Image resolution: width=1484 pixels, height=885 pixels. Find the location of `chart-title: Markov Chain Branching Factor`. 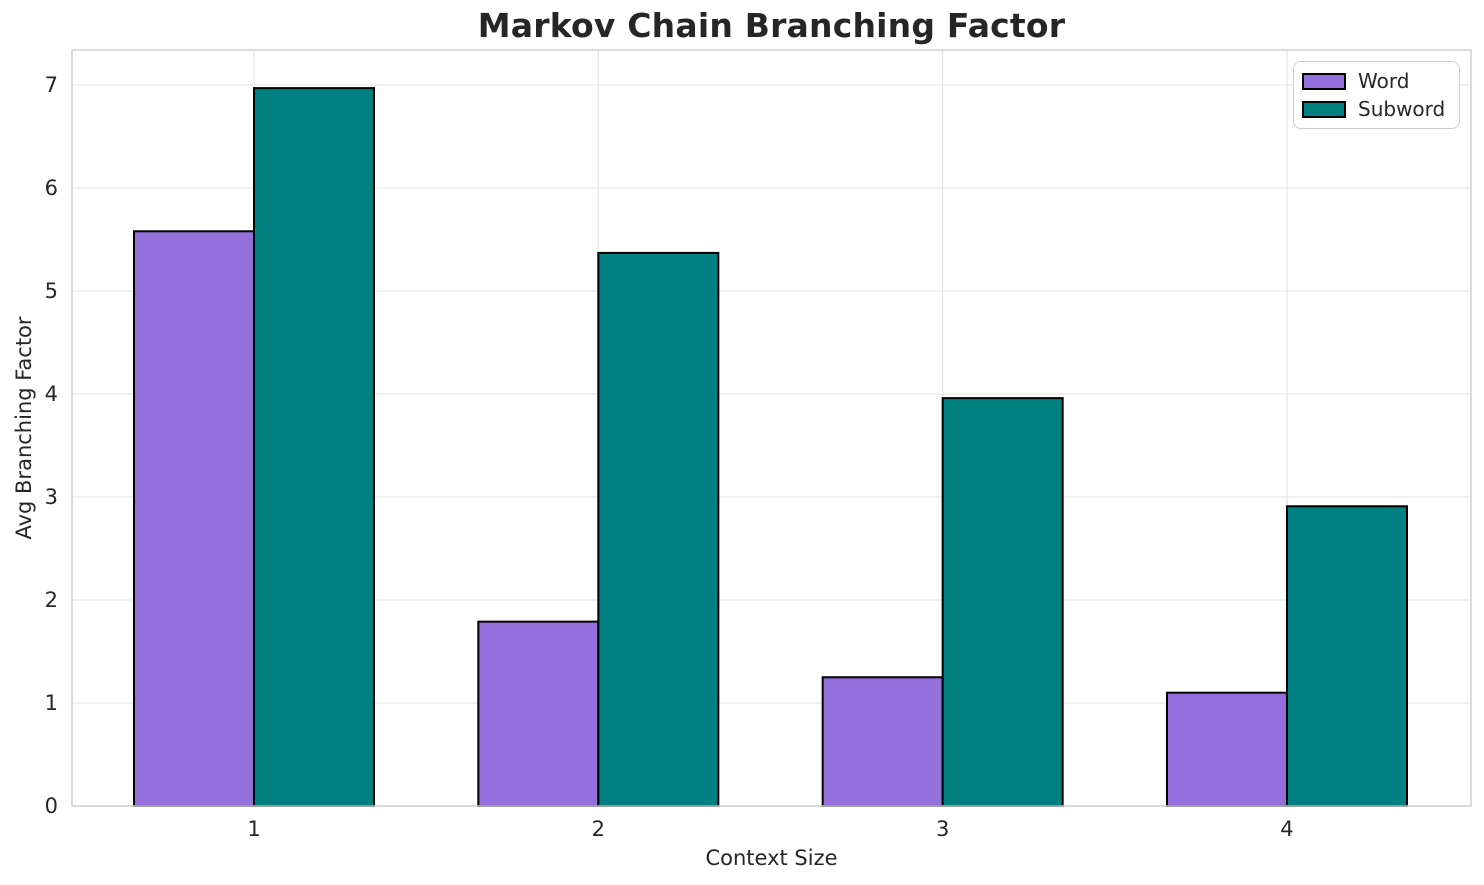

chart-title: Markov Chain Branching Factor is located at coordinates (771, 25).